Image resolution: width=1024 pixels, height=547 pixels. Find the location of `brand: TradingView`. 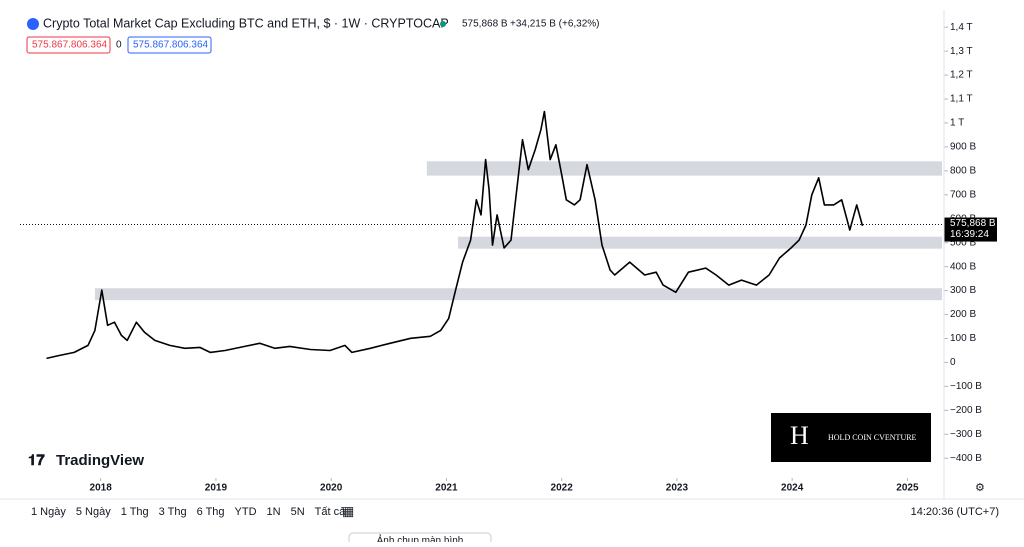

brand: TradingView is located at coordinates (100, 460).